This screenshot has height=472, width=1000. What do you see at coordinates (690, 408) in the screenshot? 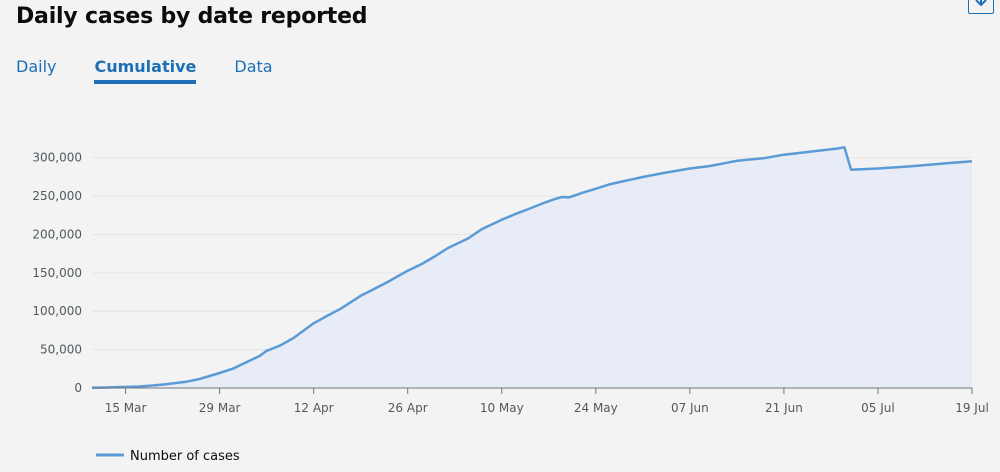
I see `x-tick-label: 07 Jun` at bounding box center [690, 408].